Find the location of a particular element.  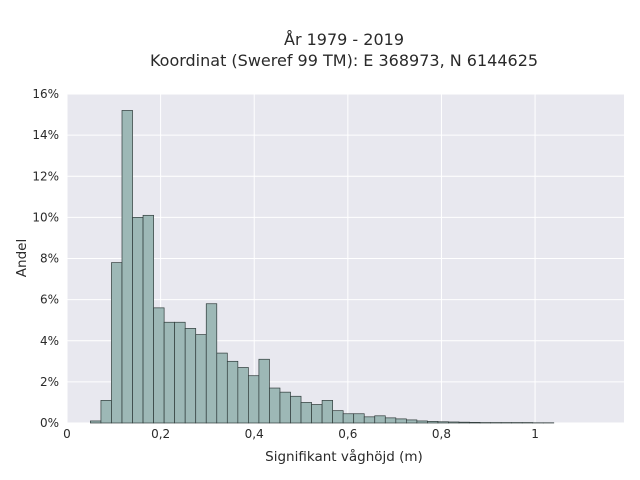

y-tick-label: 6% is located at coordinates (49, 300).